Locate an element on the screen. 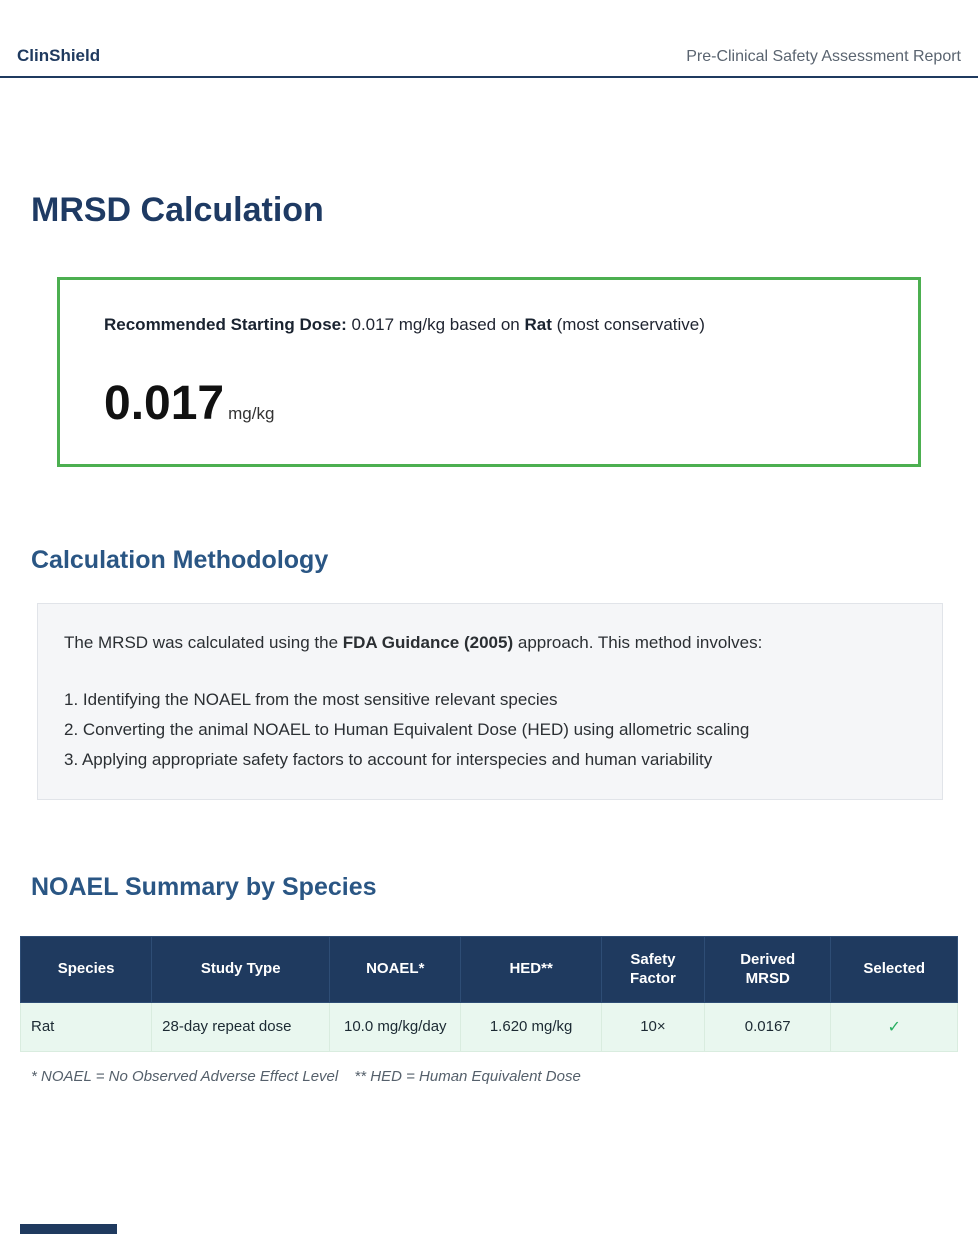  recommended-dose-label: Recommended Starting Dose: is located at coordinates (225, 324).